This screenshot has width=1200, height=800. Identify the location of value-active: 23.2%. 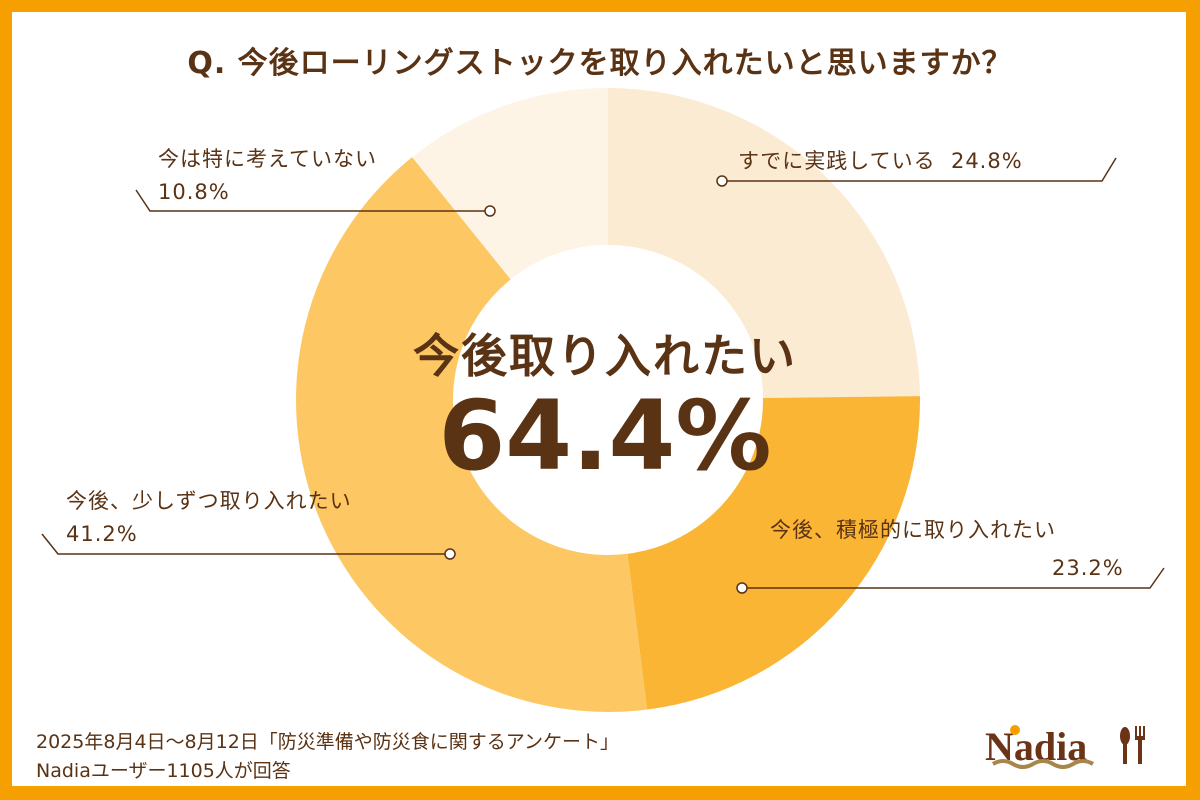
(1088, 568).